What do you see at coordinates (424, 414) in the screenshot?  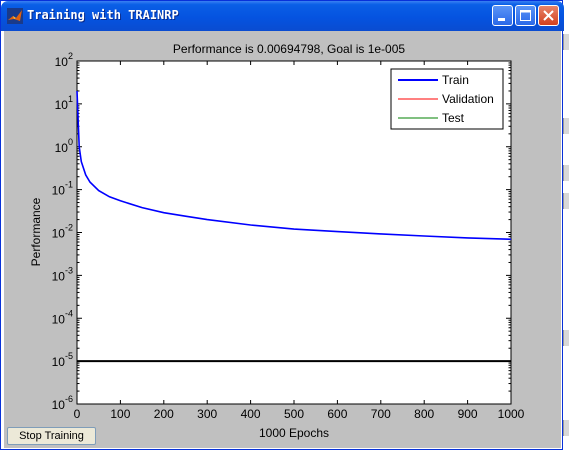 I see `x-tick-label: 800` at bounding box center [424, 414].